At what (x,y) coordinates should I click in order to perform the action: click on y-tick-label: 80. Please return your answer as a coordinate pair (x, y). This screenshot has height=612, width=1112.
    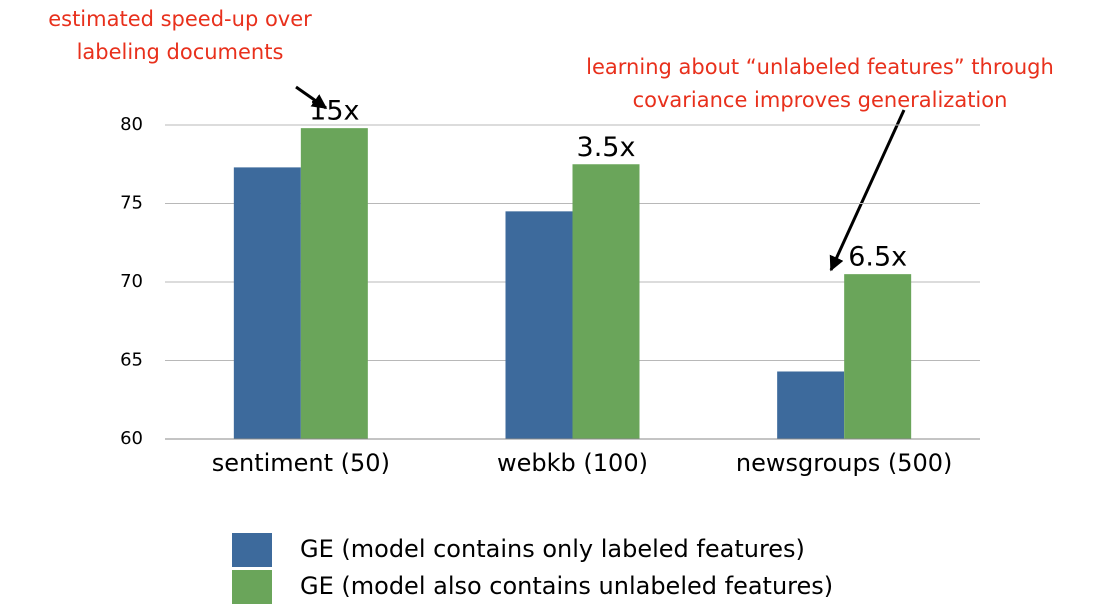
    Looking at the image, I should click on (131, 124).